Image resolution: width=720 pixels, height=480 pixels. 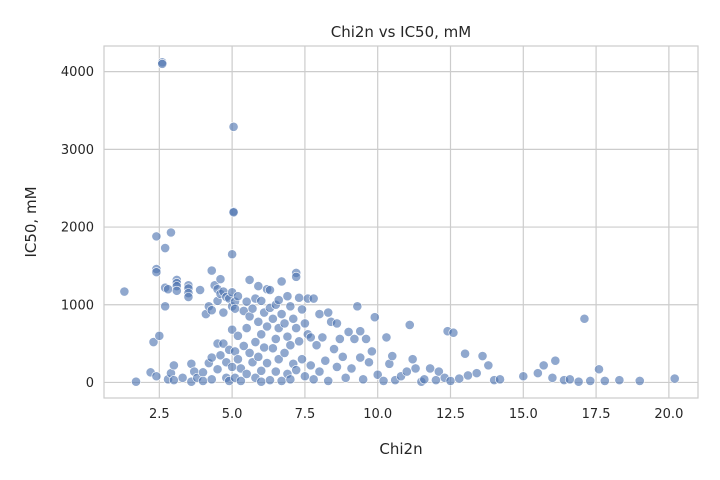 What do you see at coordinates (450, 414) in the screenshot?
I see `x-tick-label: 12.5` at bounding box center [450, 414].